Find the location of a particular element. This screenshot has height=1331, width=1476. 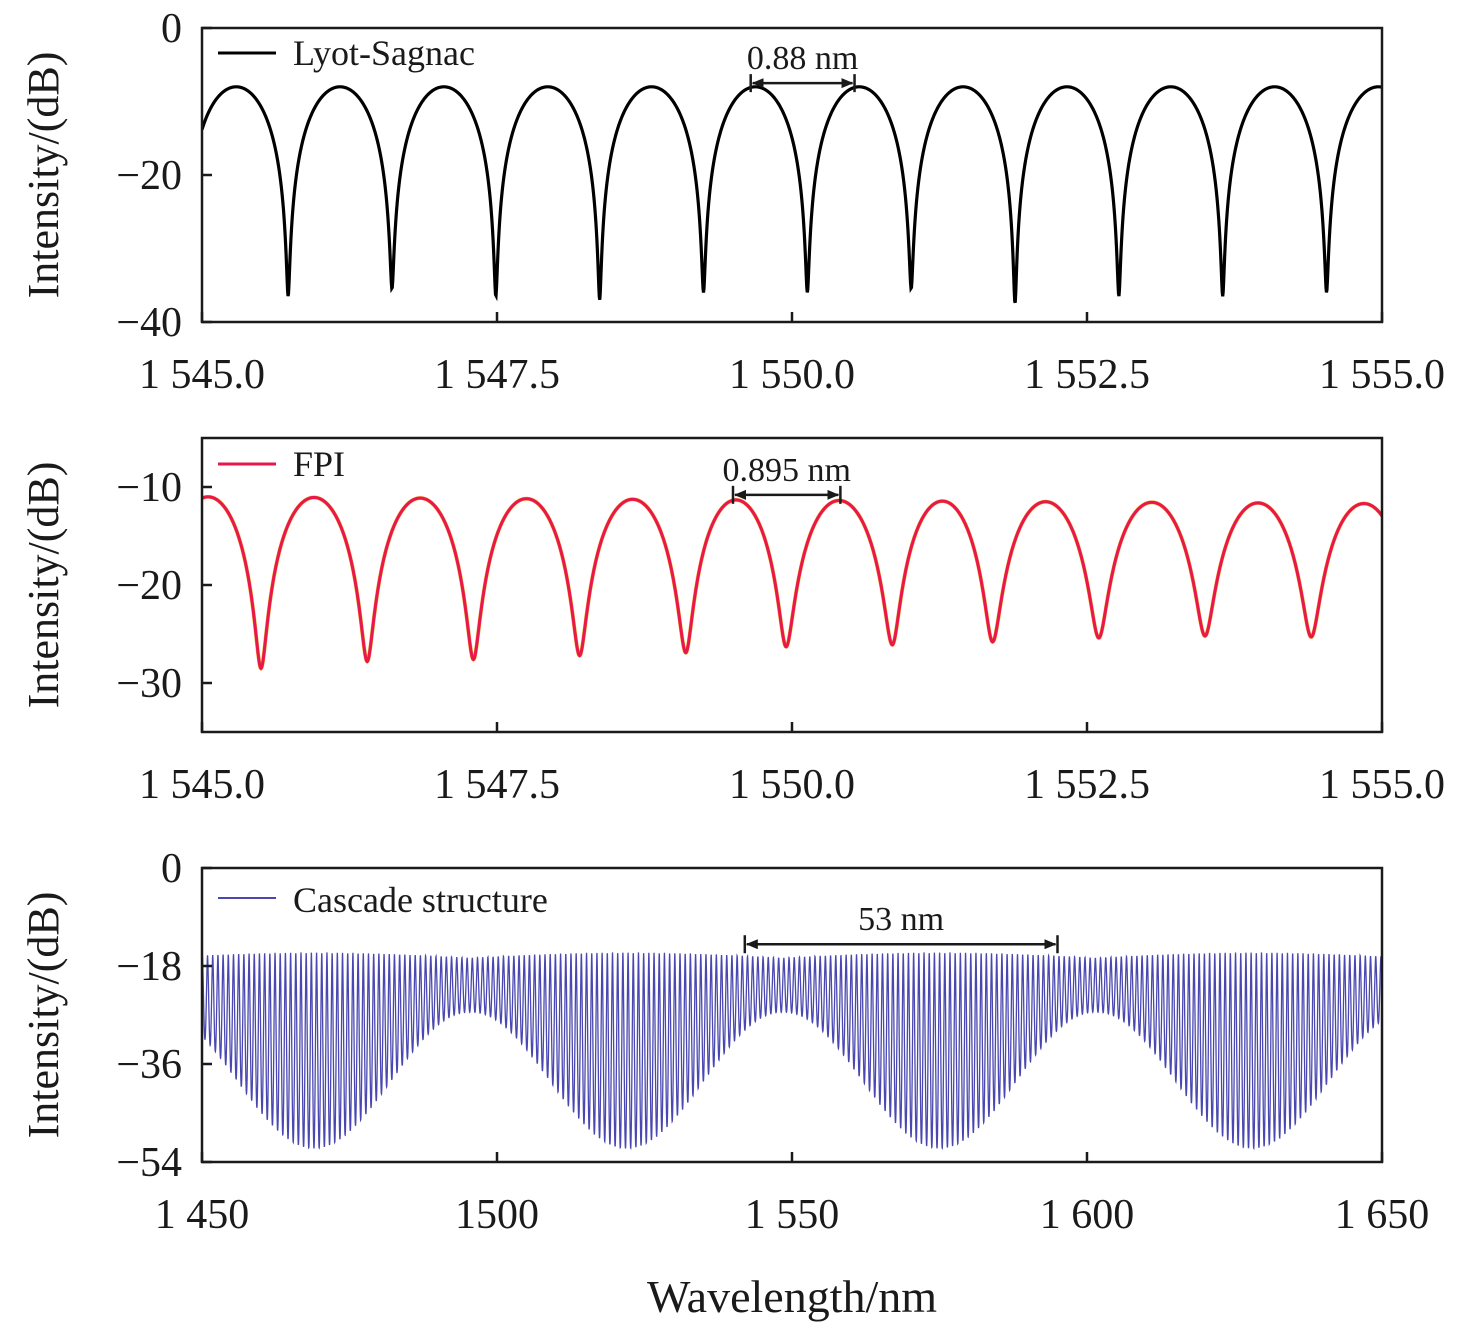

fpi-series-line is located at coordinates (792, 583).